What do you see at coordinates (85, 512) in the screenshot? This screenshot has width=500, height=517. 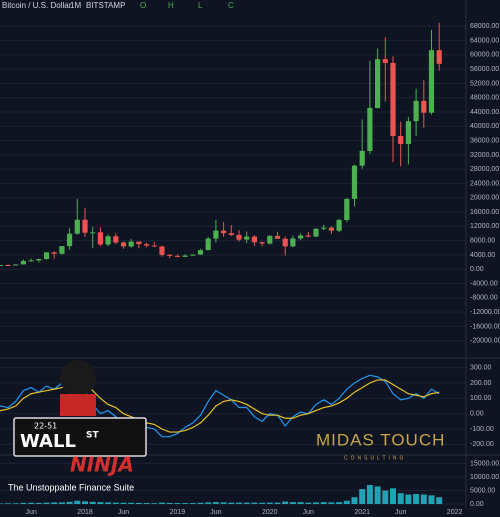 I see `x-tick-label: 2018` at bounding box center [85, 512].